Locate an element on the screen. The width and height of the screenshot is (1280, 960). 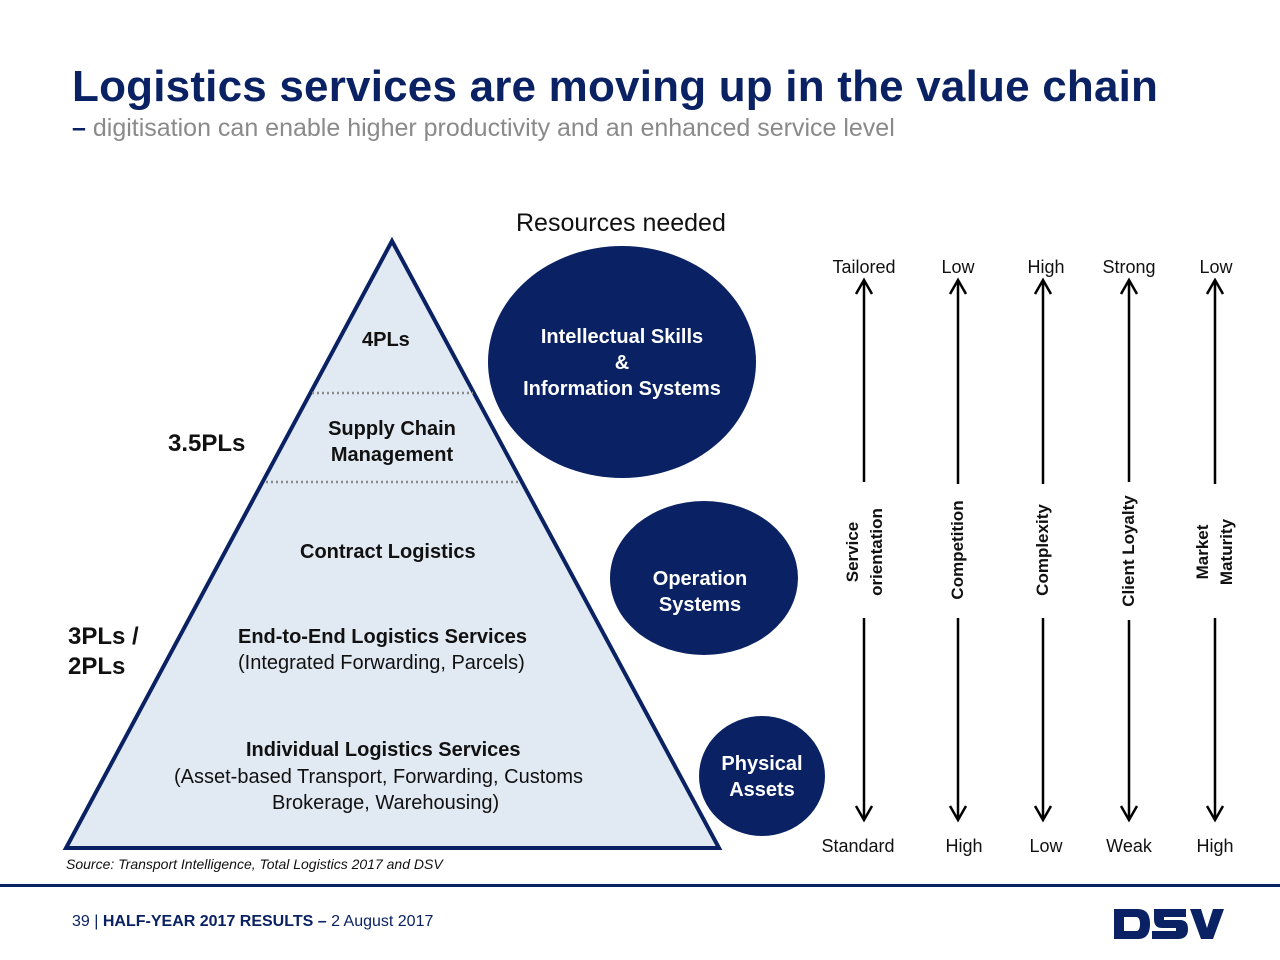
scm-line2: Management is located at coordinates (392, 455).